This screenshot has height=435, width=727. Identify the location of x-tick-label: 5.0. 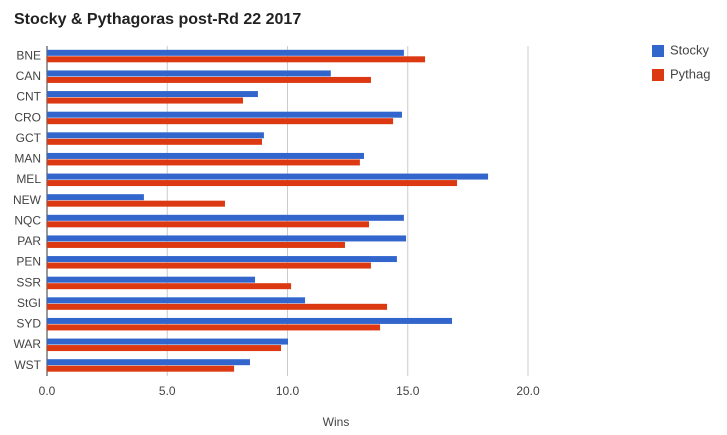
(167, 391).